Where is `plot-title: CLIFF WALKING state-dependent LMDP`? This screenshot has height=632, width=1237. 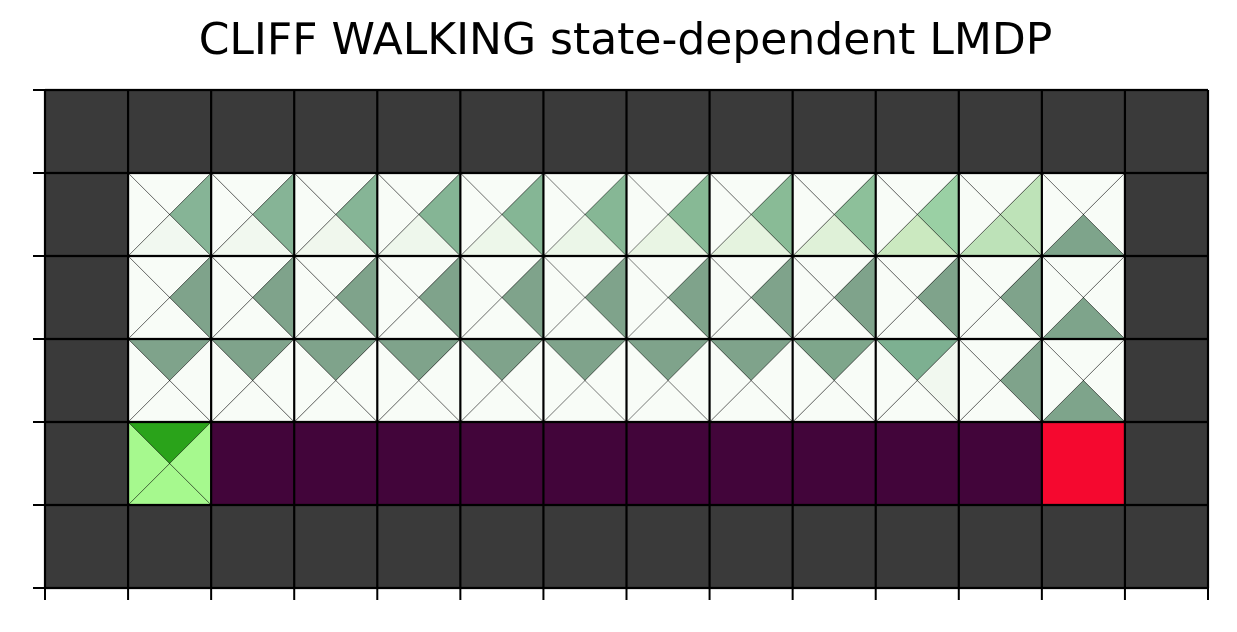
plot-title: CLIFF WALKING state-dependent LMDP is located at coordinates (625, 39).